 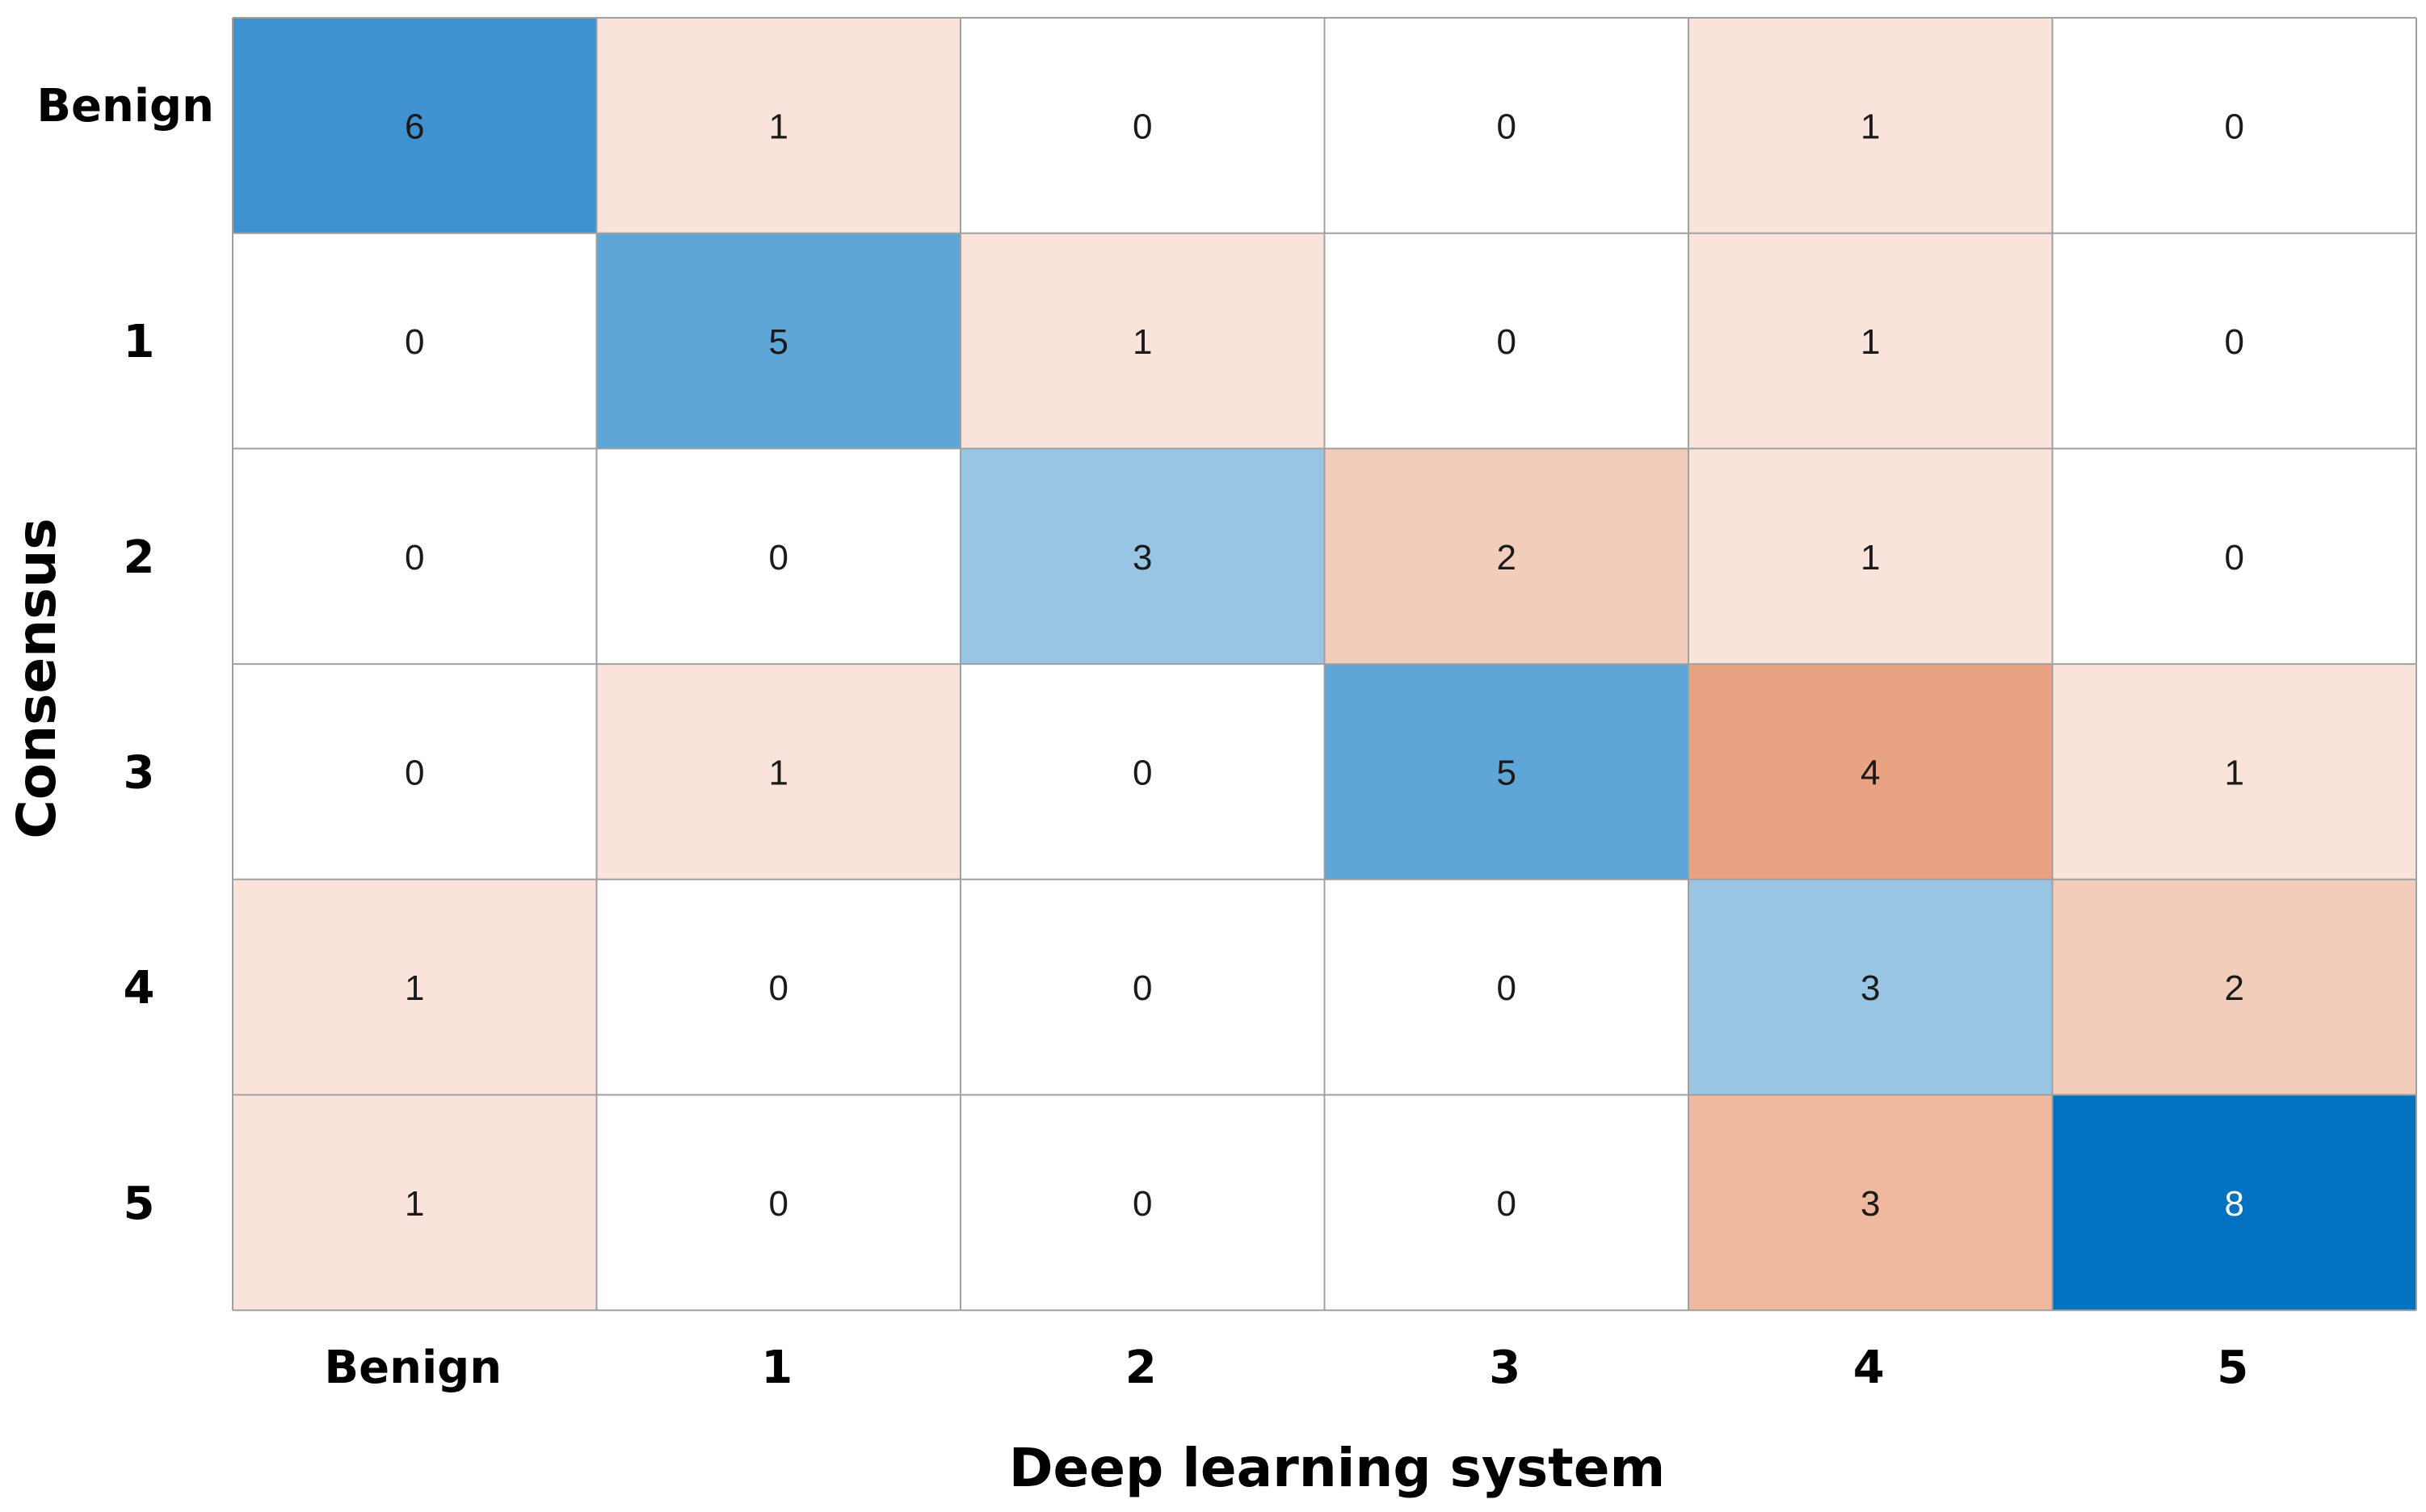 What do you see at coordinates (125, 106) in the screenshot?
I see `y-tick-label: Benign` at bounding box center [125, 106].